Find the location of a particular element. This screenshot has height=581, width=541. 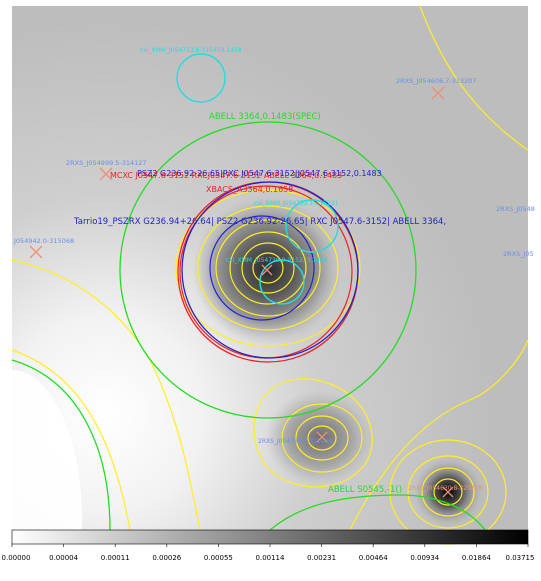

colorbar-tick-7: 0.00464 is located at coordinates (373, 558).